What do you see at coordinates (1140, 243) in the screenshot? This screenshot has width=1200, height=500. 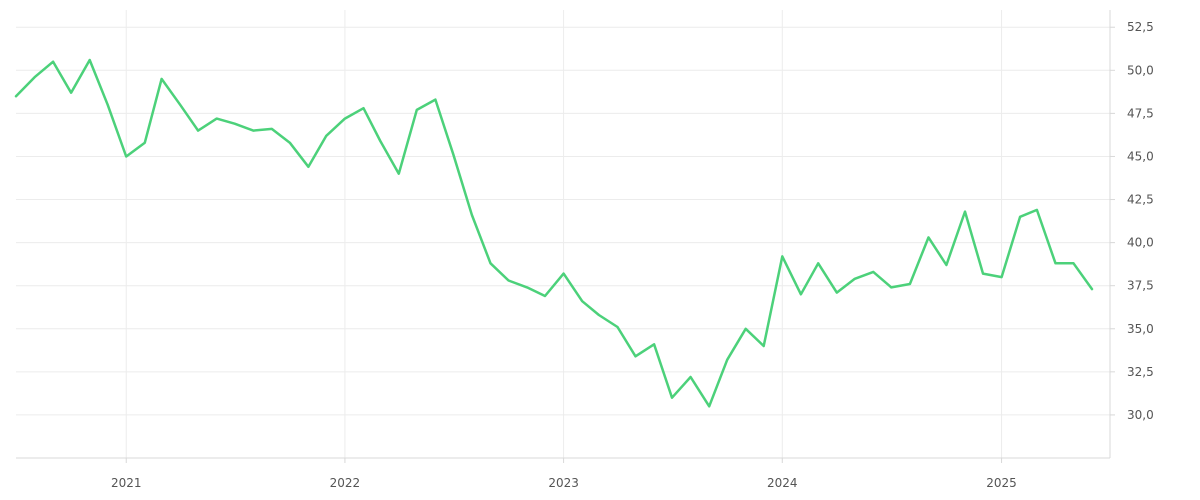 I see `y-tick-label: 40,0` at bounding box center [1140, 243].